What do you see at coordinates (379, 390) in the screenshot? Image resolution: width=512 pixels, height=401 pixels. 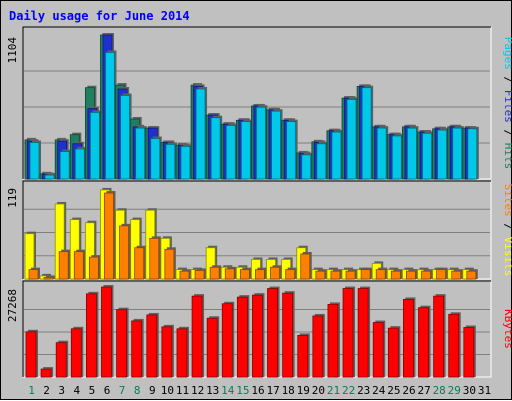 I see `x-tick-label-day-24: 24` at bounding box center [379, 390].